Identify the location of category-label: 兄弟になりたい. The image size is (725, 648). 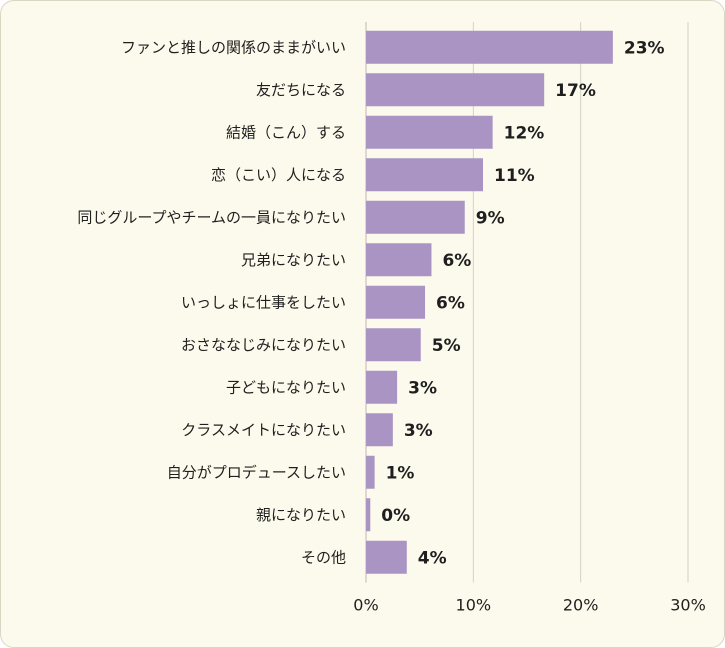
(293, 260).